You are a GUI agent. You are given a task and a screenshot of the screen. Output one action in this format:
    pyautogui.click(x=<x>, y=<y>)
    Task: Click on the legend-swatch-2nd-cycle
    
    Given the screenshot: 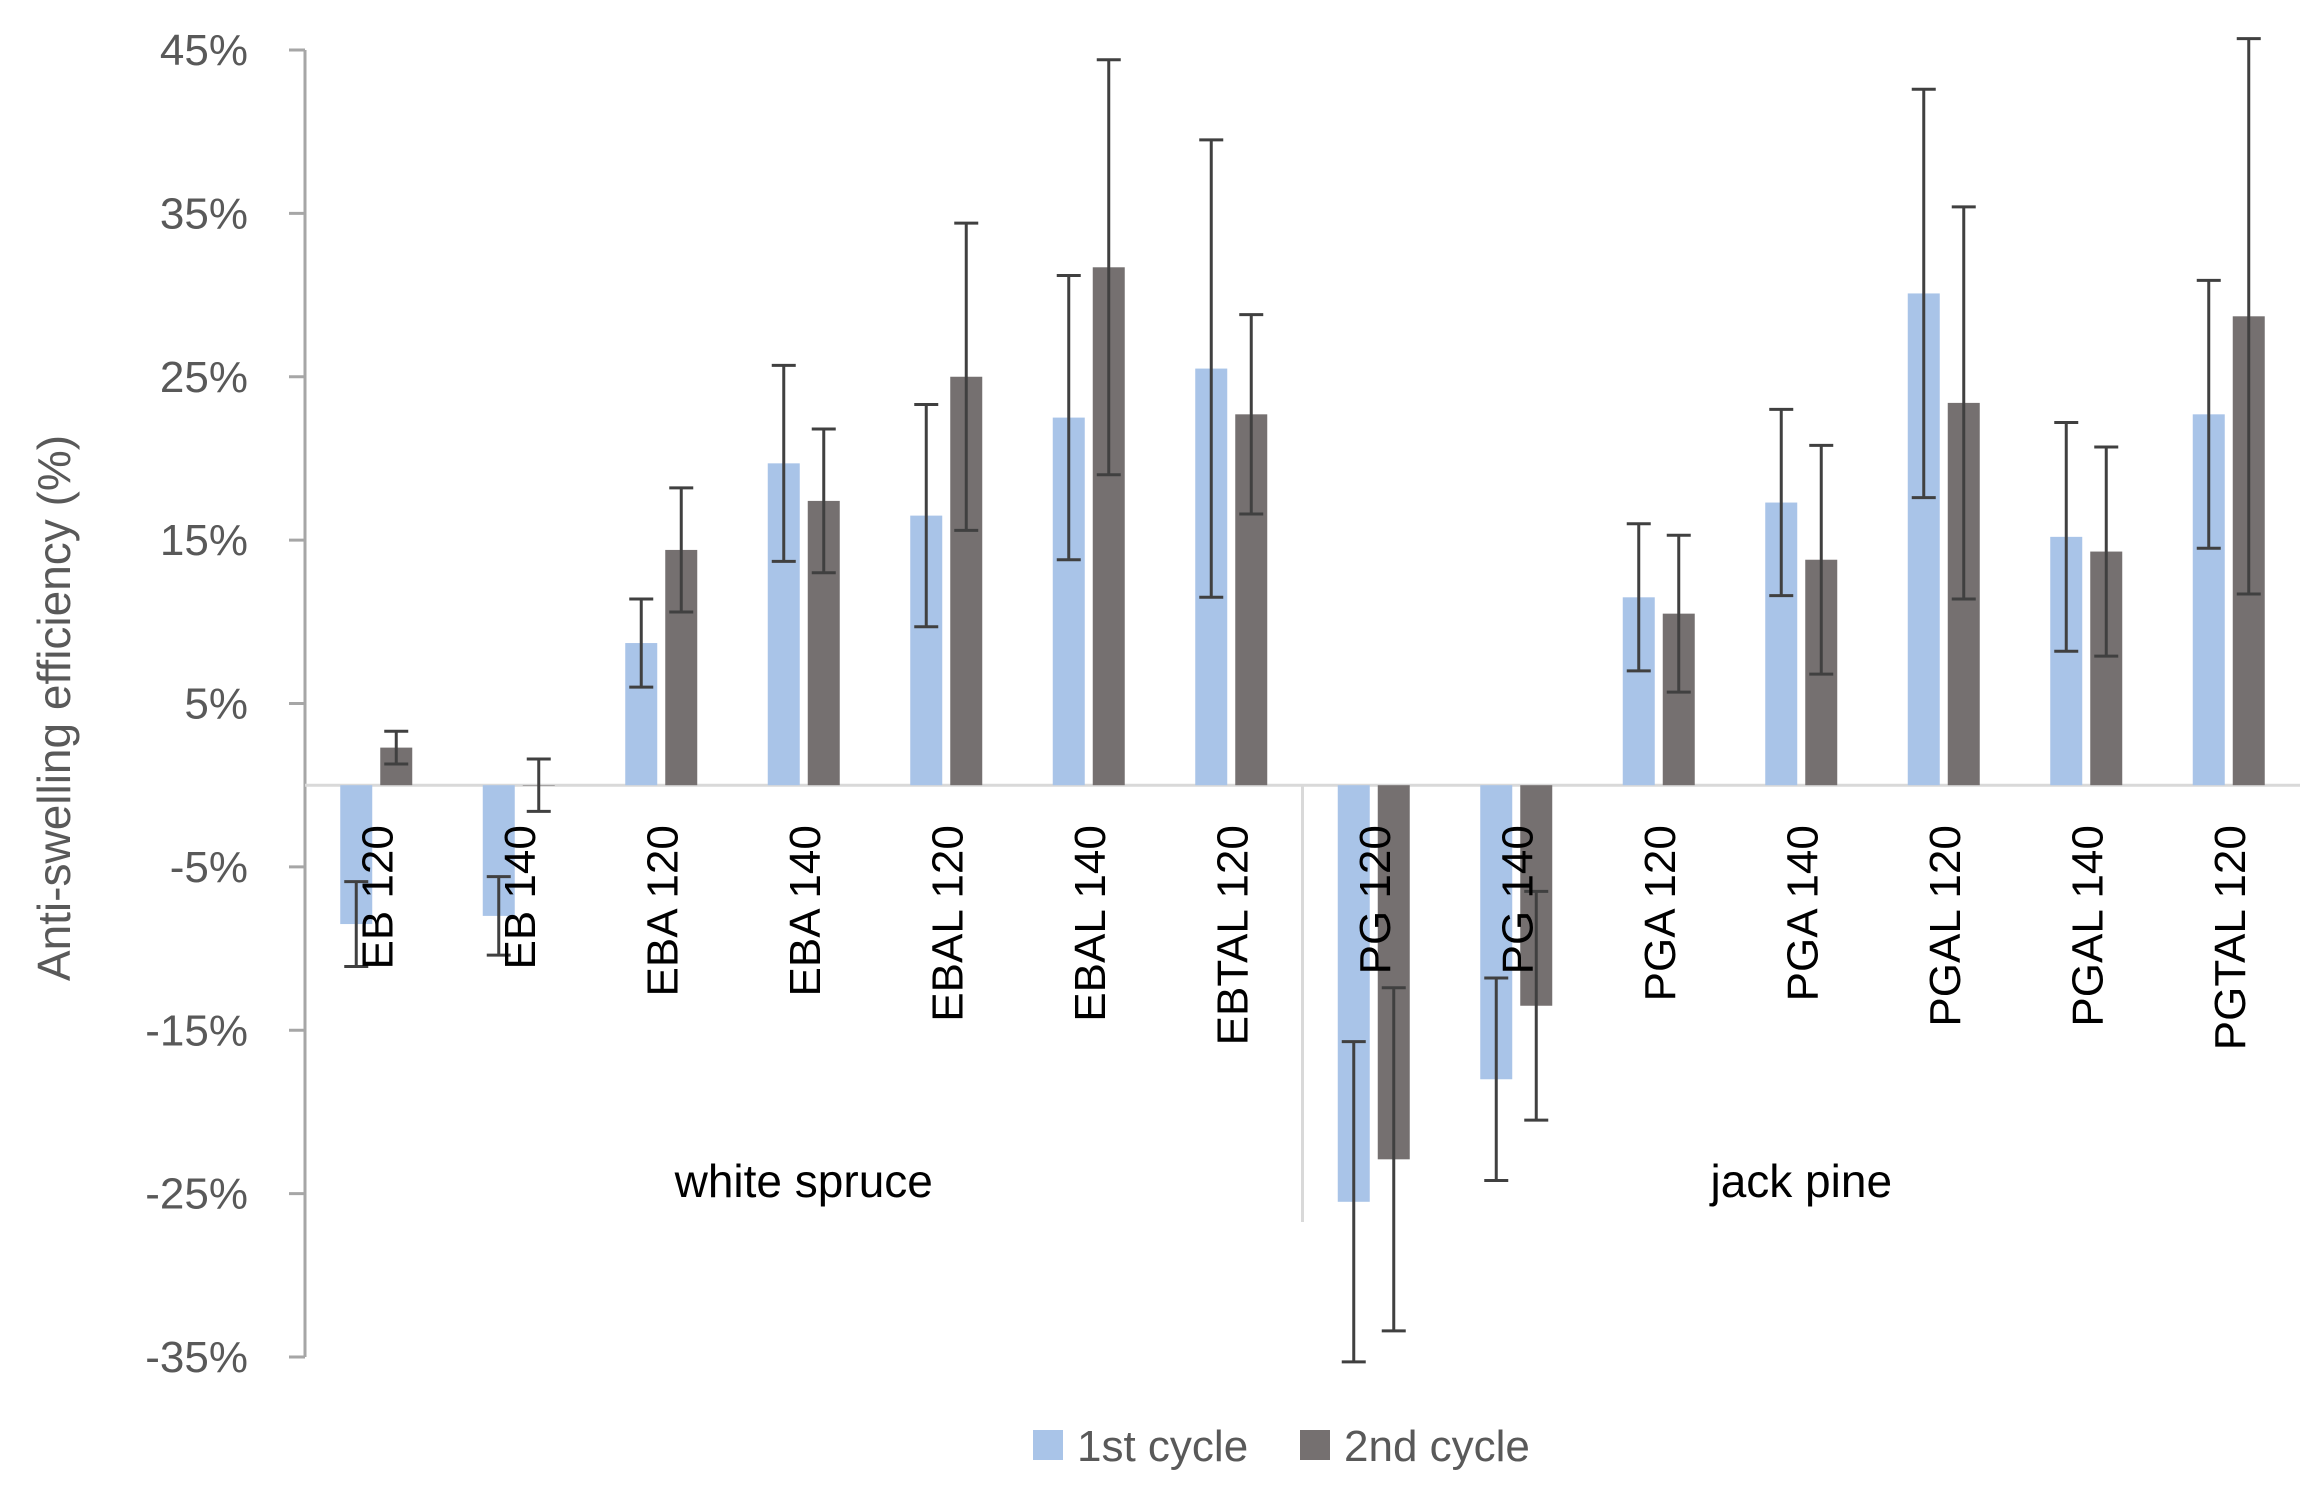 What is the action you would take?
    pyautogui.click(x=1315, y=1445)
    